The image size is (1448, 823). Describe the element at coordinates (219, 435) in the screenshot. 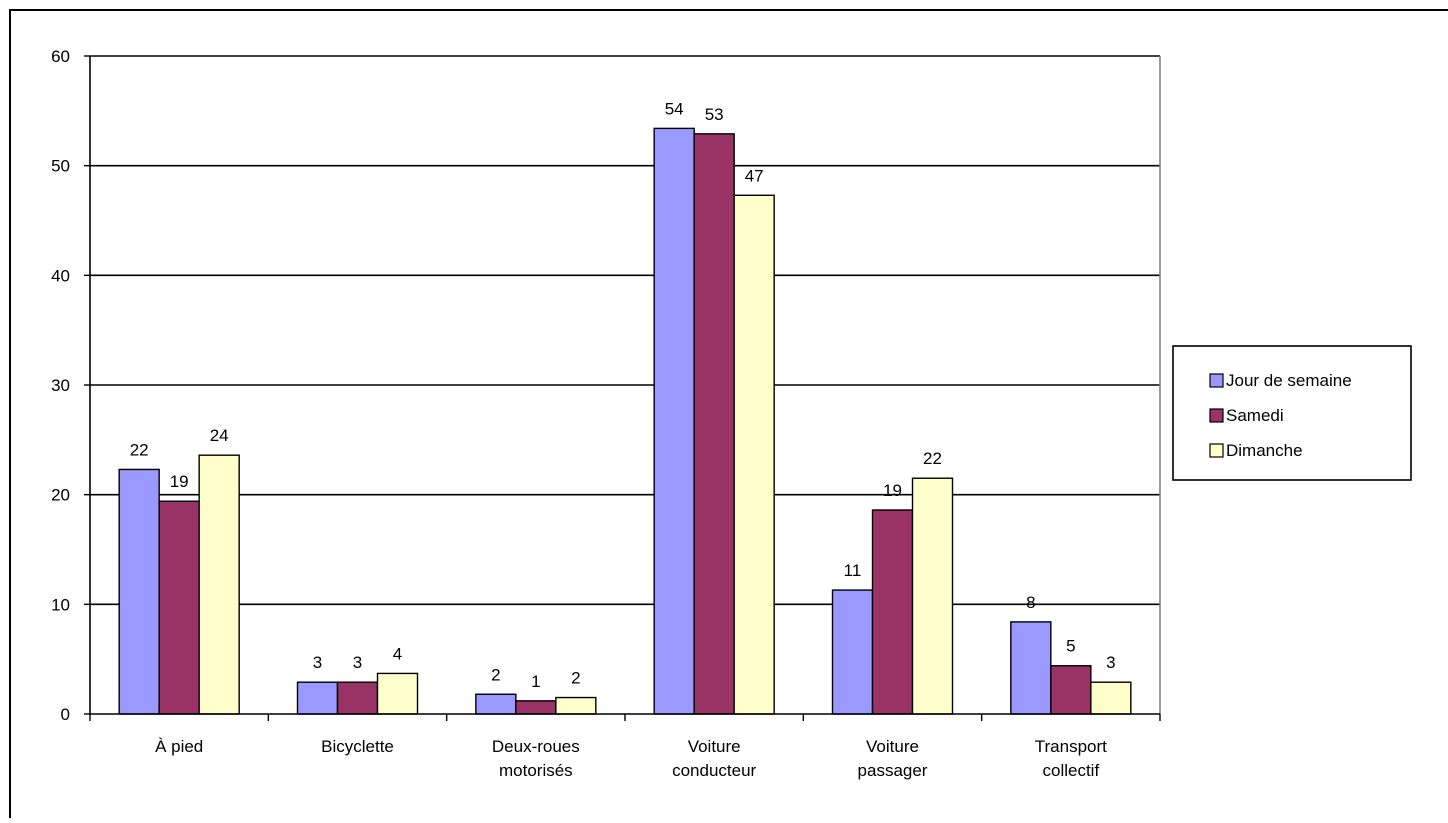

I see `data-label: 24` at that location.